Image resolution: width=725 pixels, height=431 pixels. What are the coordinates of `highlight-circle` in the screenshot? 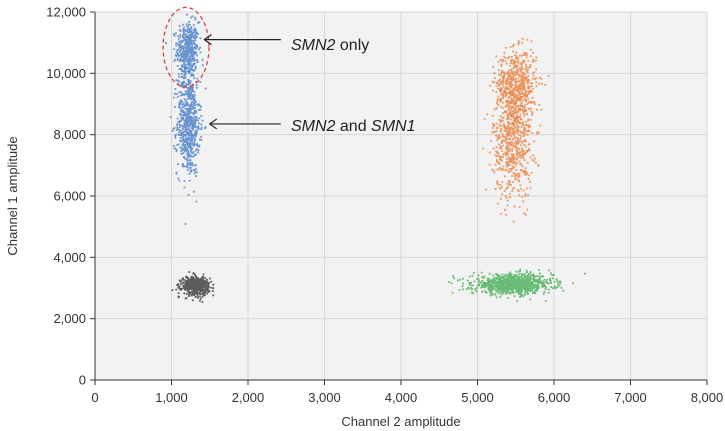 It's located at (186, 47).